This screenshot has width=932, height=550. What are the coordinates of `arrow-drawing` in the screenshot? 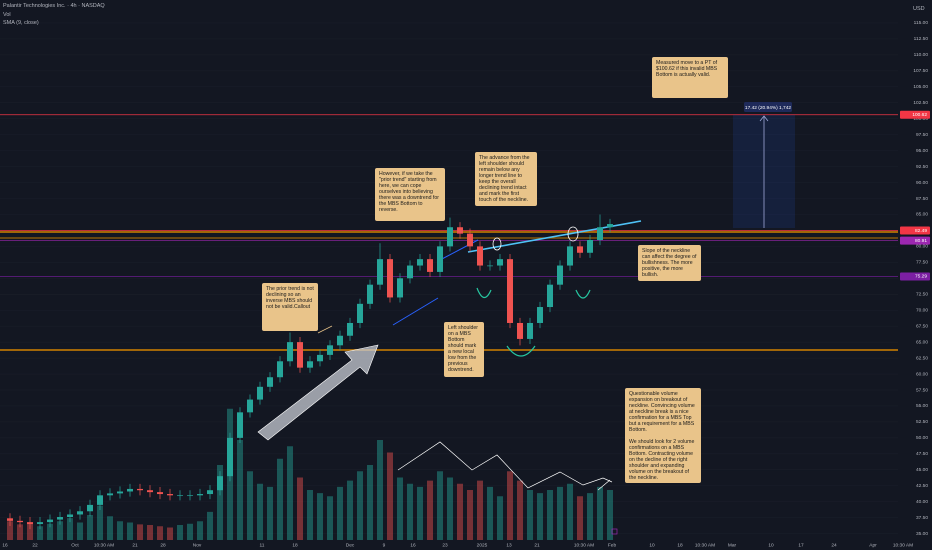 It's located at (318, 392).